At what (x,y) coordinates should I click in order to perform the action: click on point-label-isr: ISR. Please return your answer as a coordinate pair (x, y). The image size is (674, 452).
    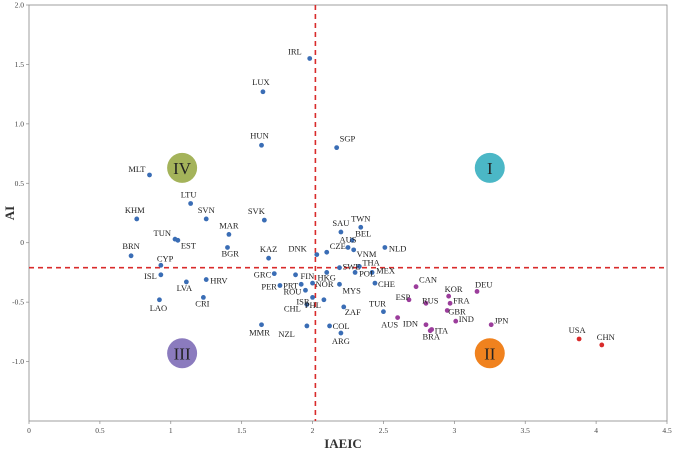
    Looking at the image, I should click on (303, 301).